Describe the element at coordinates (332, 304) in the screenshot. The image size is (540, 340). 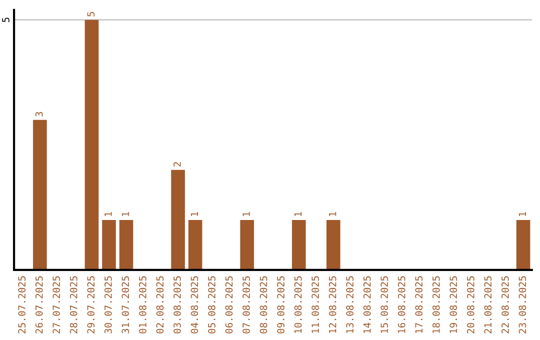
I see `x-tick-label: 12.08.2025` at that location.